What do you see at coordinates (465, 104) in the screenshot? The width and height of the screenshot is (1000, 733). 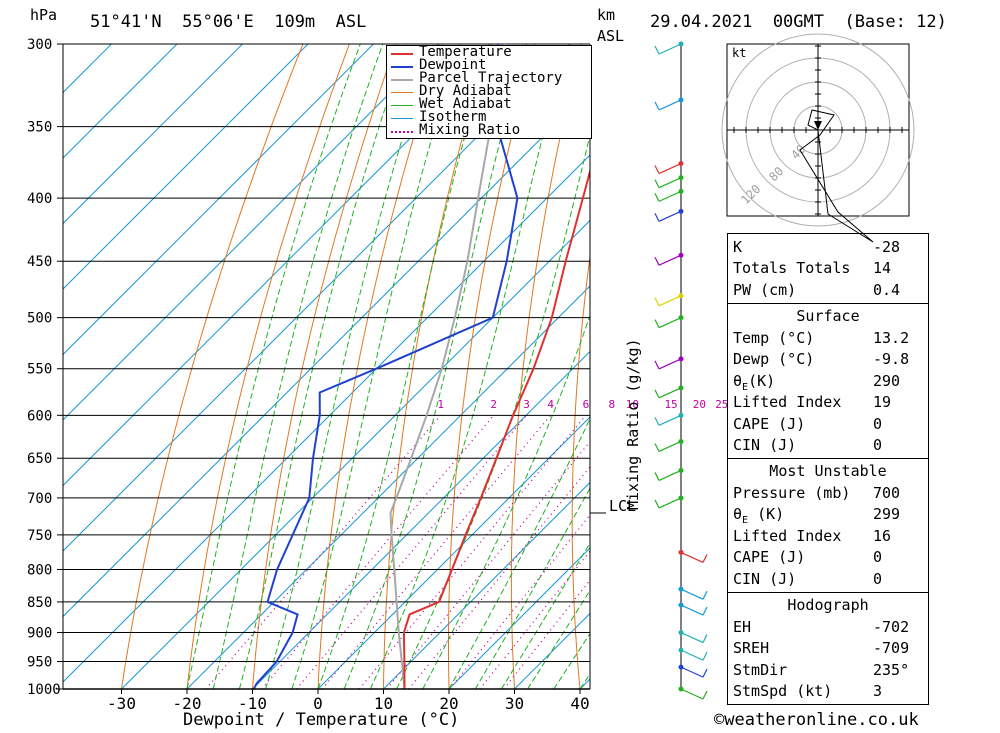 I see `legend-label-wet-adiabat: Wet Adiabat` at bounding box center [465, 104].